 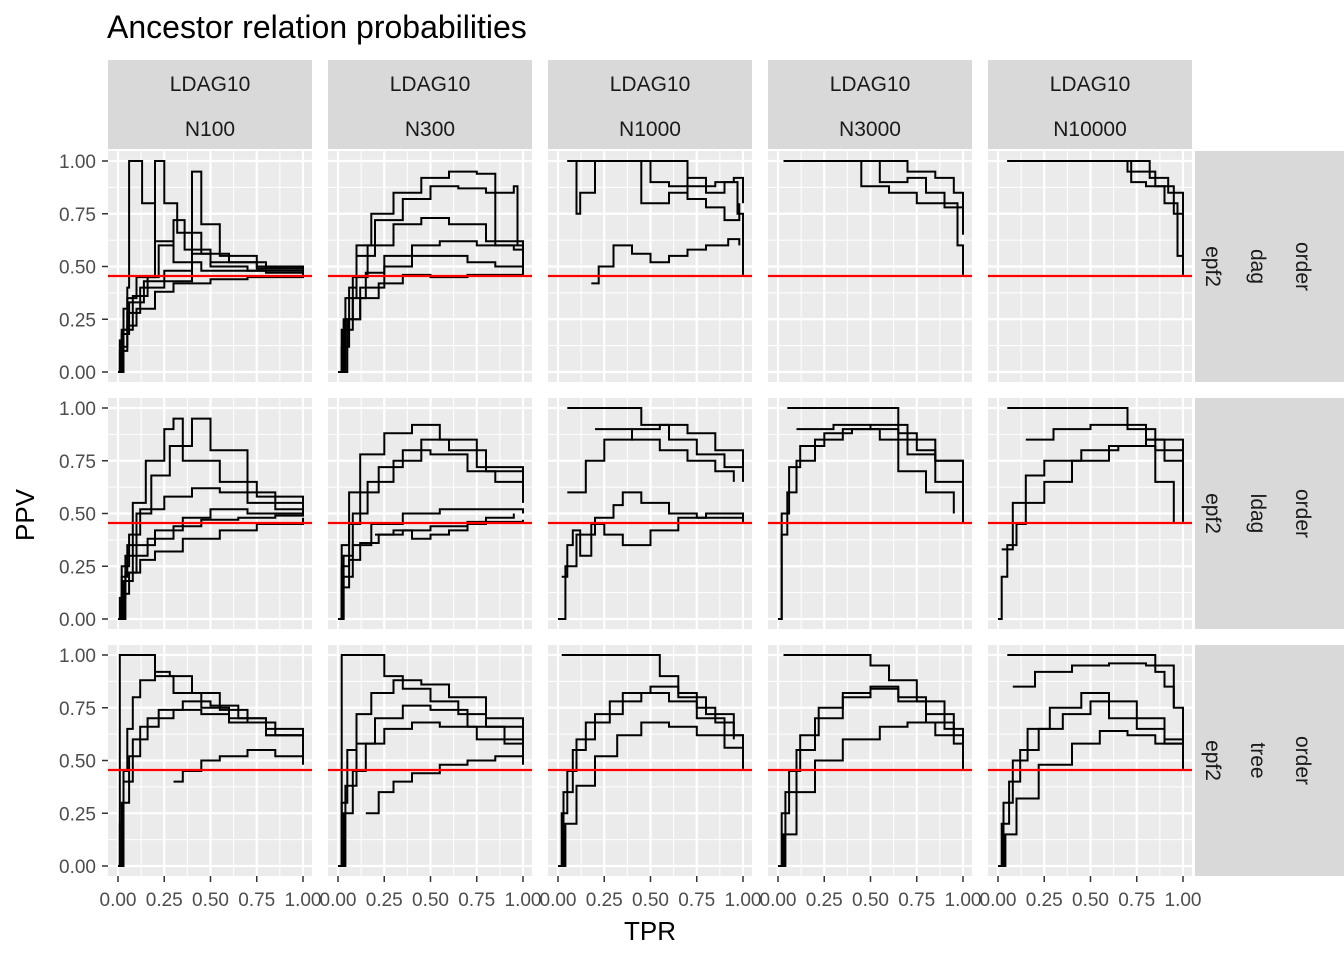 I want to click on y-tick-label: 1.00, so click(x=77, y=656).